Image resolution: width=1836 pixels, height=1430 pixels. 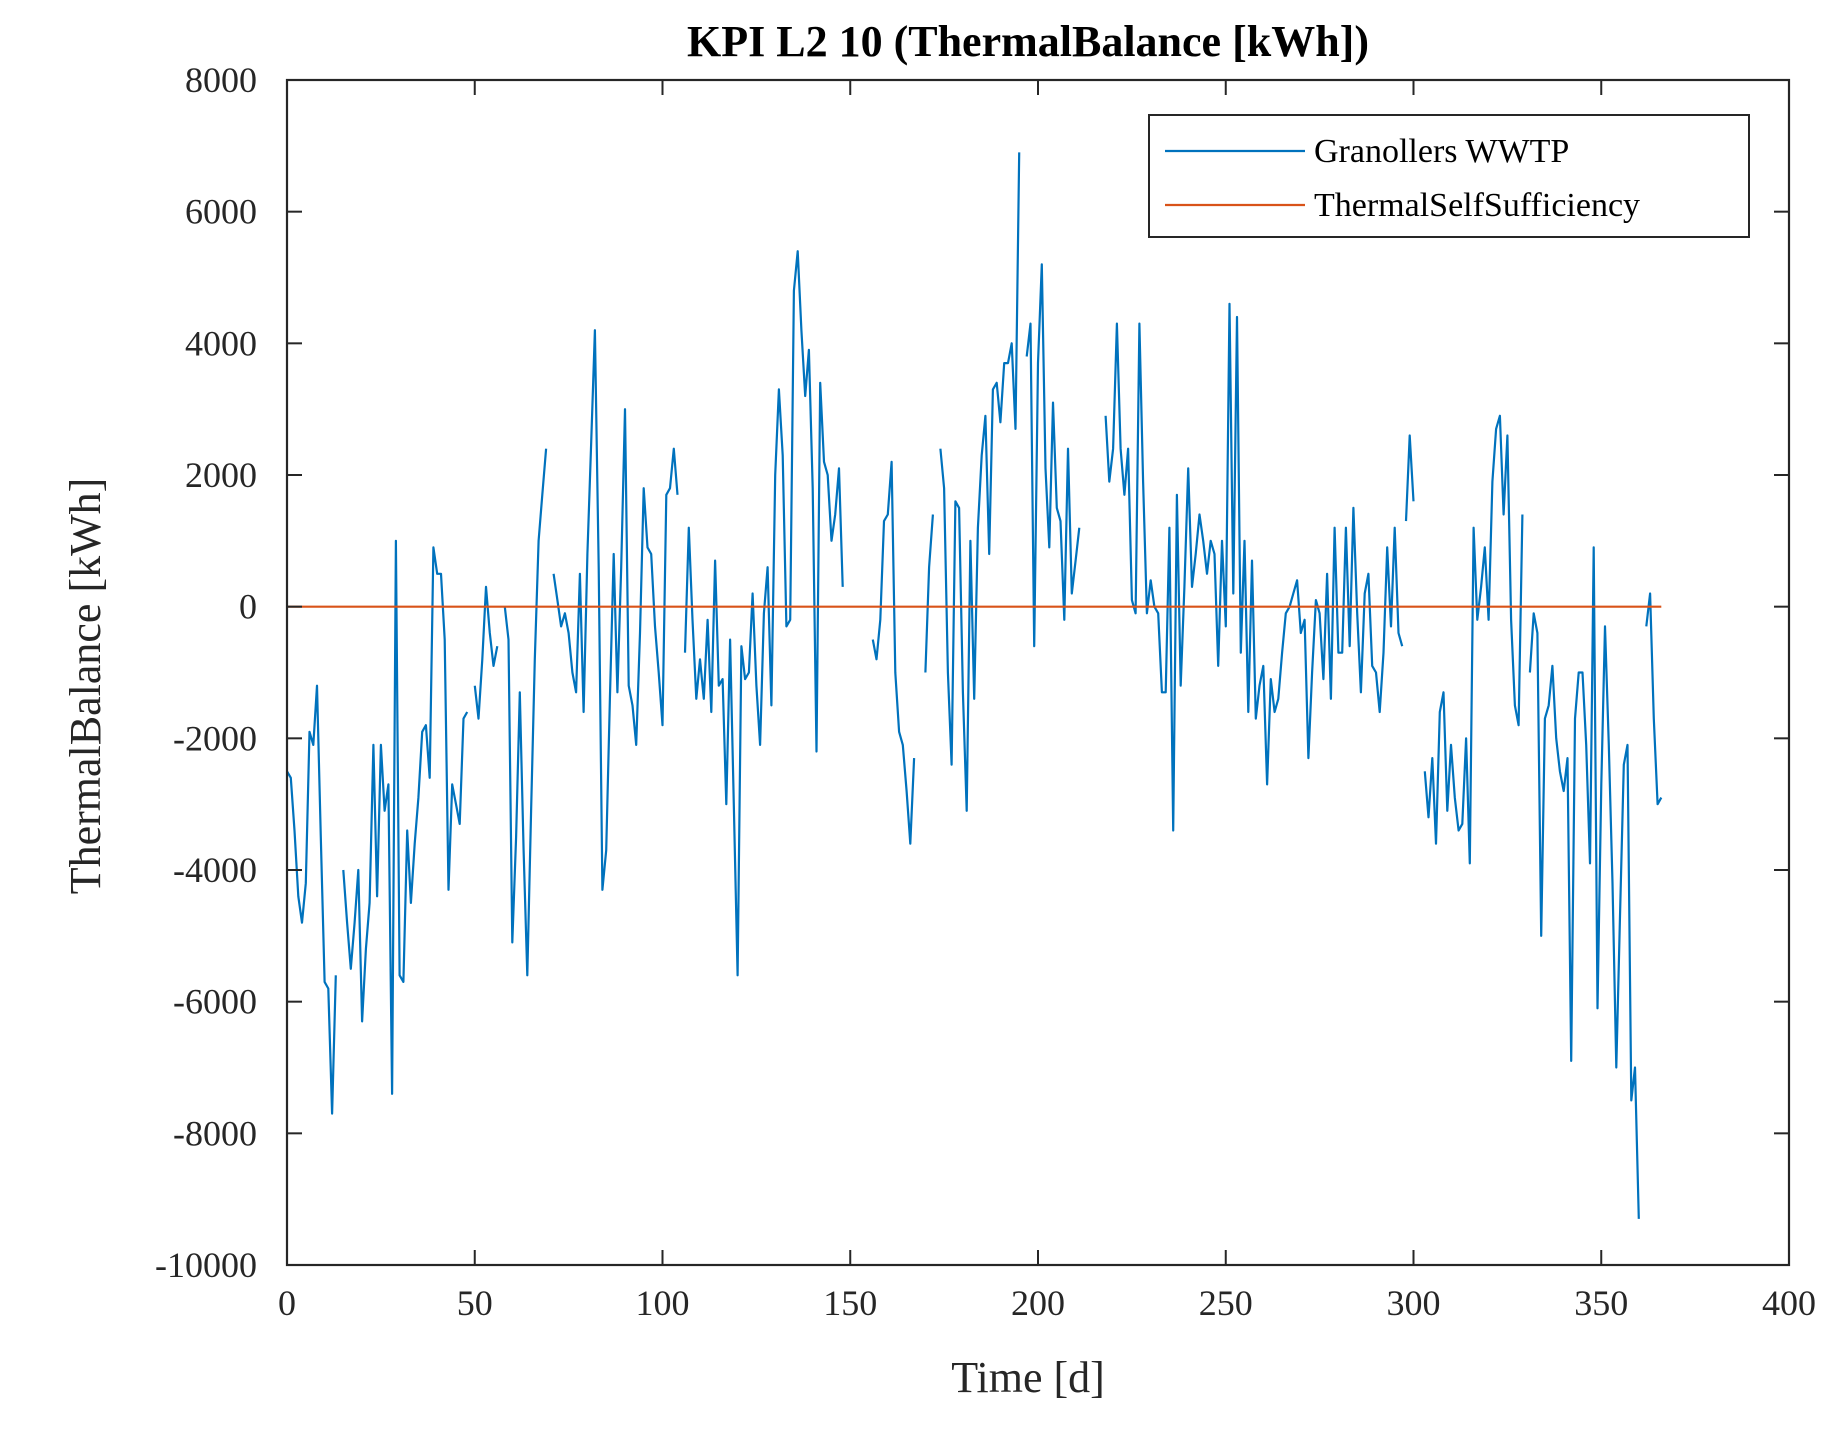 I want to click on y-tick-label: 8000, so click(x=221, y=80).